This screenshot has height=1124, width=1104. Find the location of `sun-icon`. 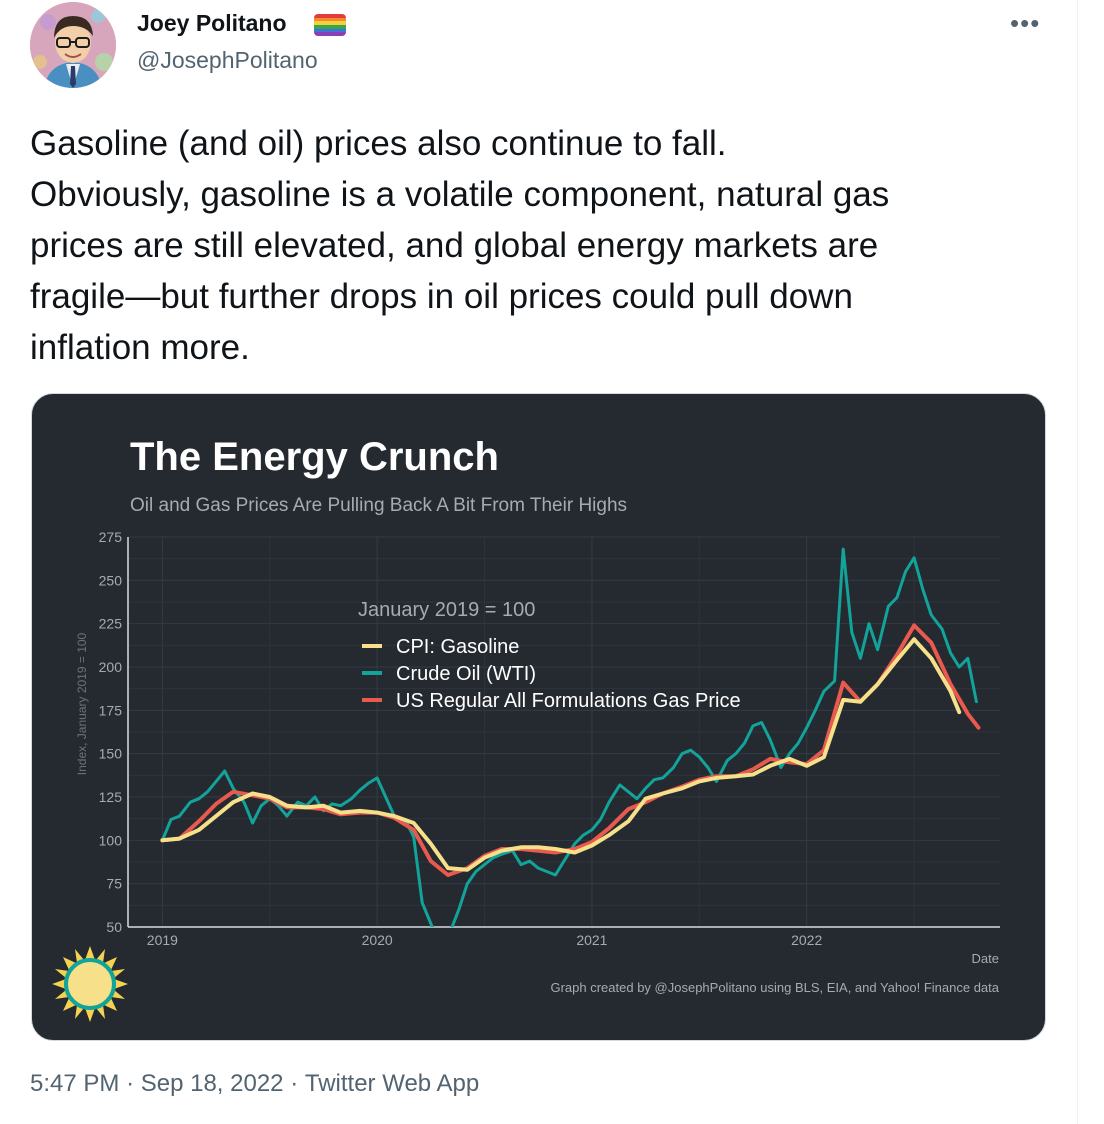

sun-icon is located at coordinates (90, 984).